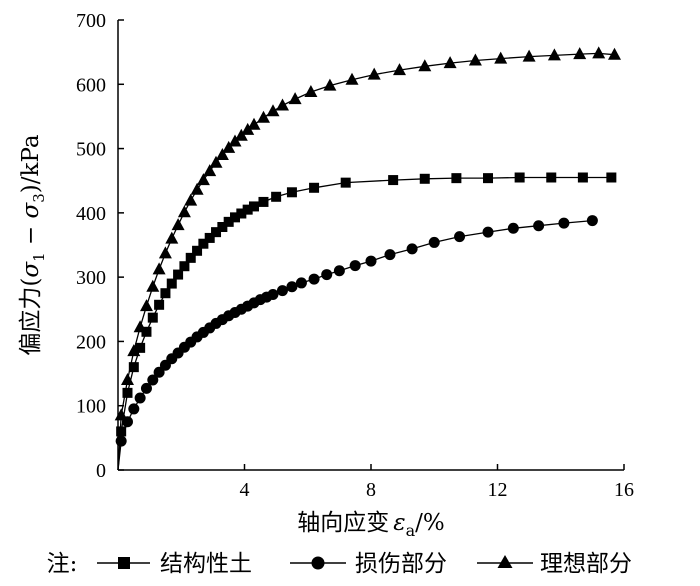  What do you see at coordinates (31, 235) in the screenshot?
I see `y-axis-label-minus: −` at bounding box center [31, 235].